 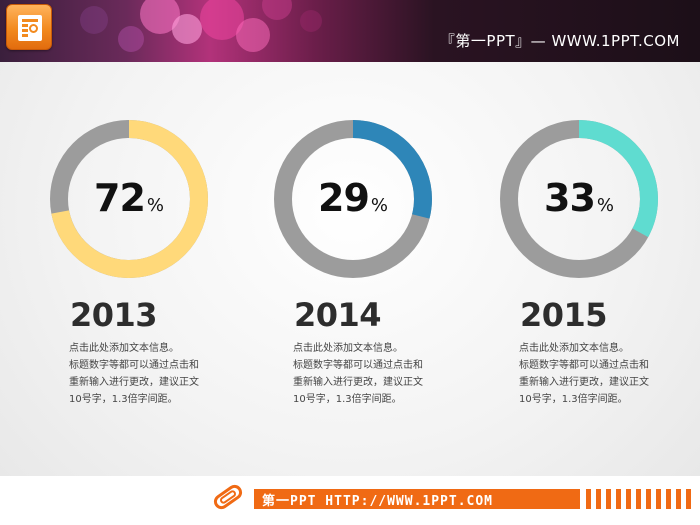 What do you see at coordinates (641, 499) in the screenshot?
I see `footer-stripes` at bounding box center [641, 499].